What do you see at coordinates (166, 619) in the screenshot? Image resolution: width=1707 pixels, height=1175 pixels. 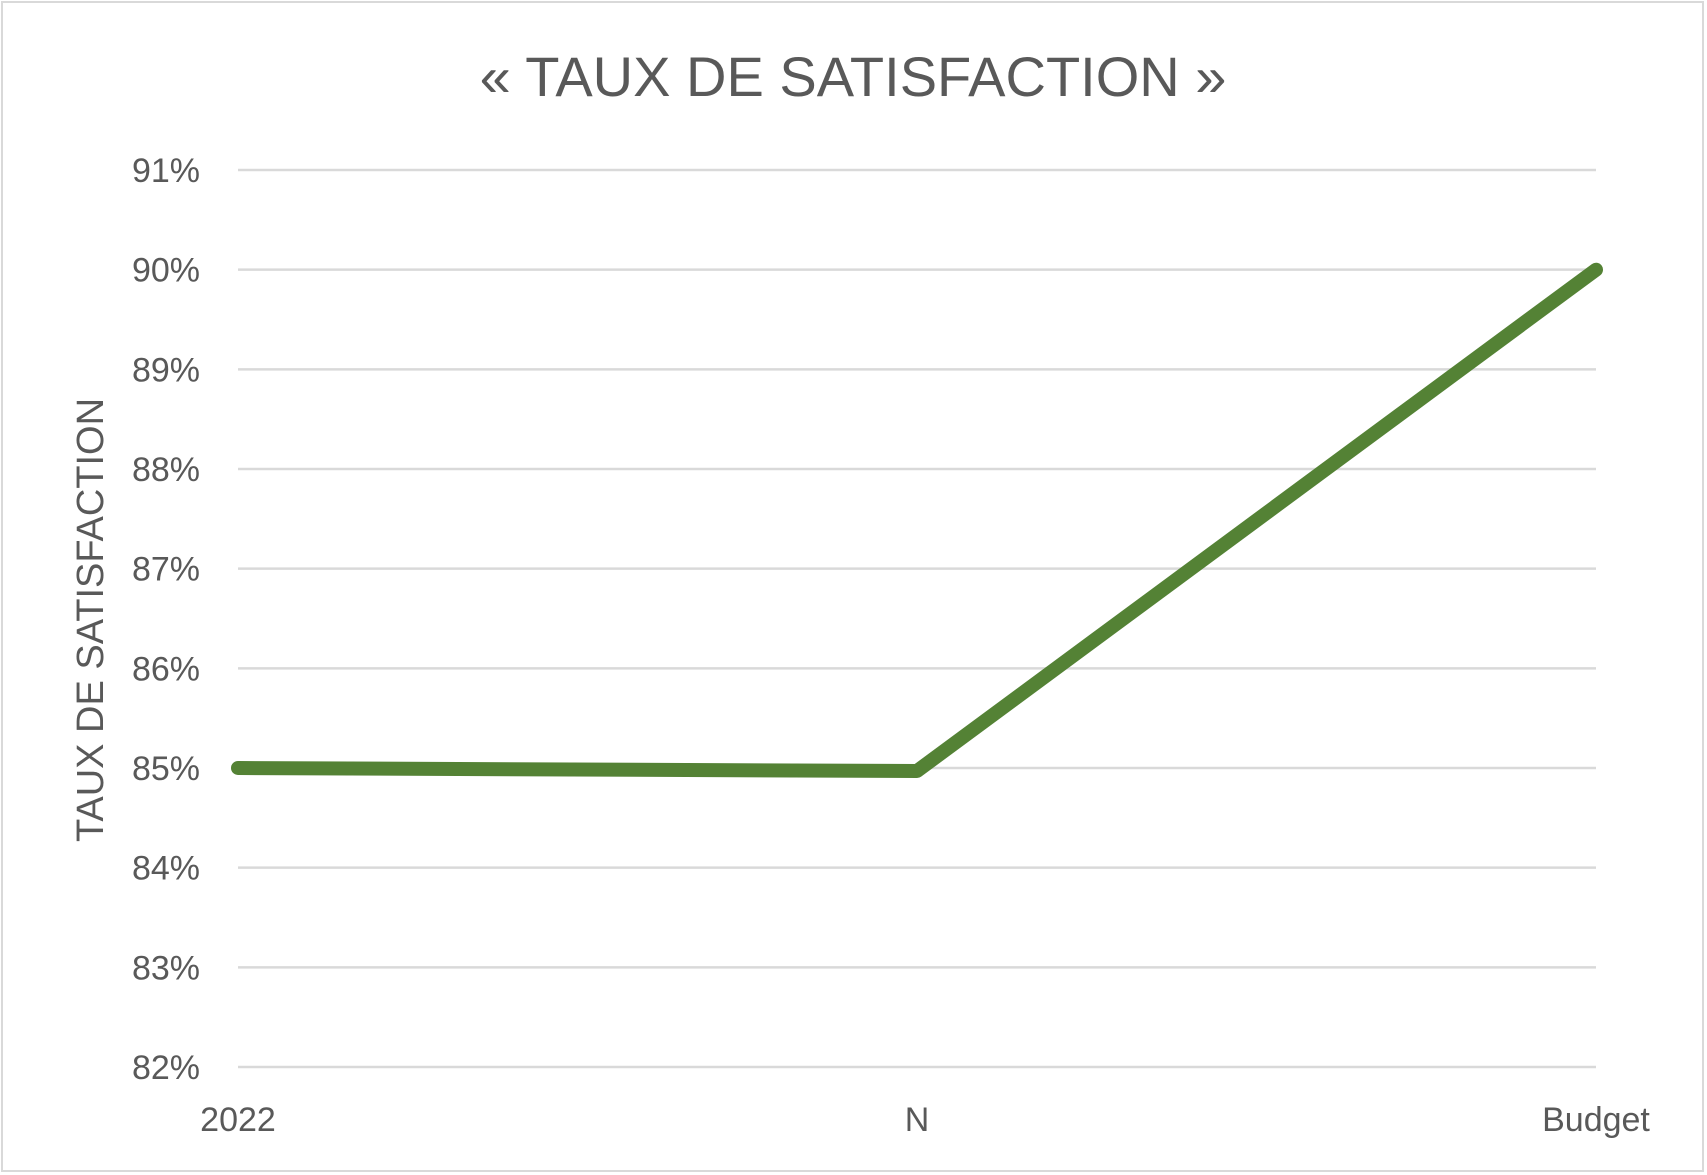 I see `y-axis-ticks: 91% 90% 89% 88% 87% 86% 85% 84% 83% 82%` at bounding box center [166, 619].